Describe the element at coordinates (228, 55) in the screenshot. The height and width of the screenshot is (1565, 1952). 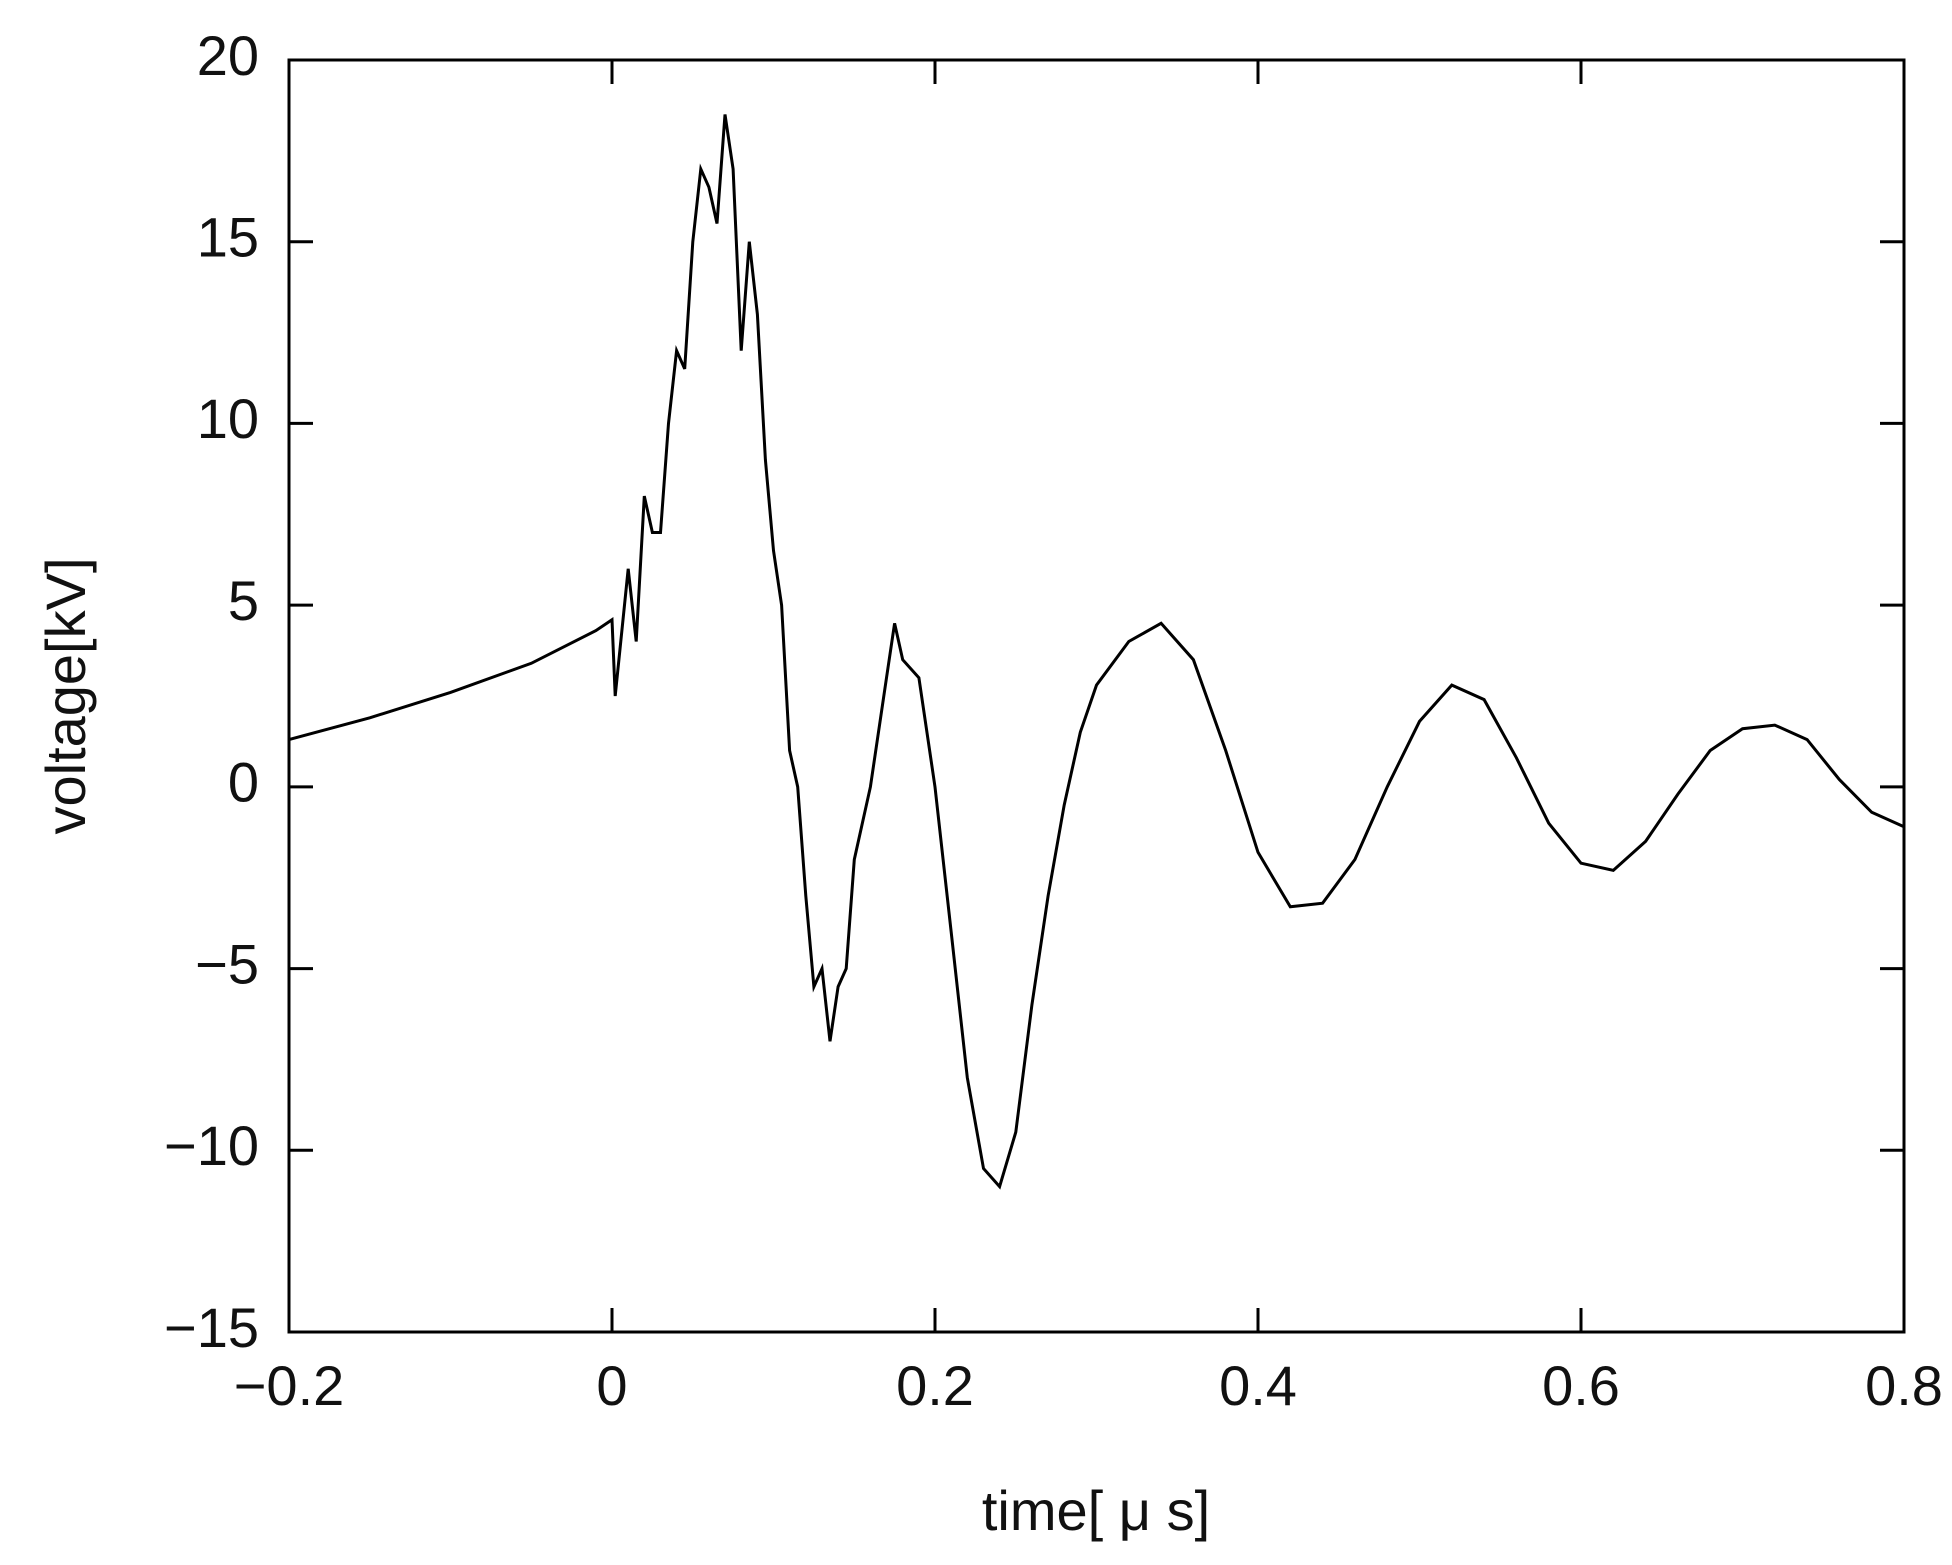
I see `y-tick-label: 20` at that location.